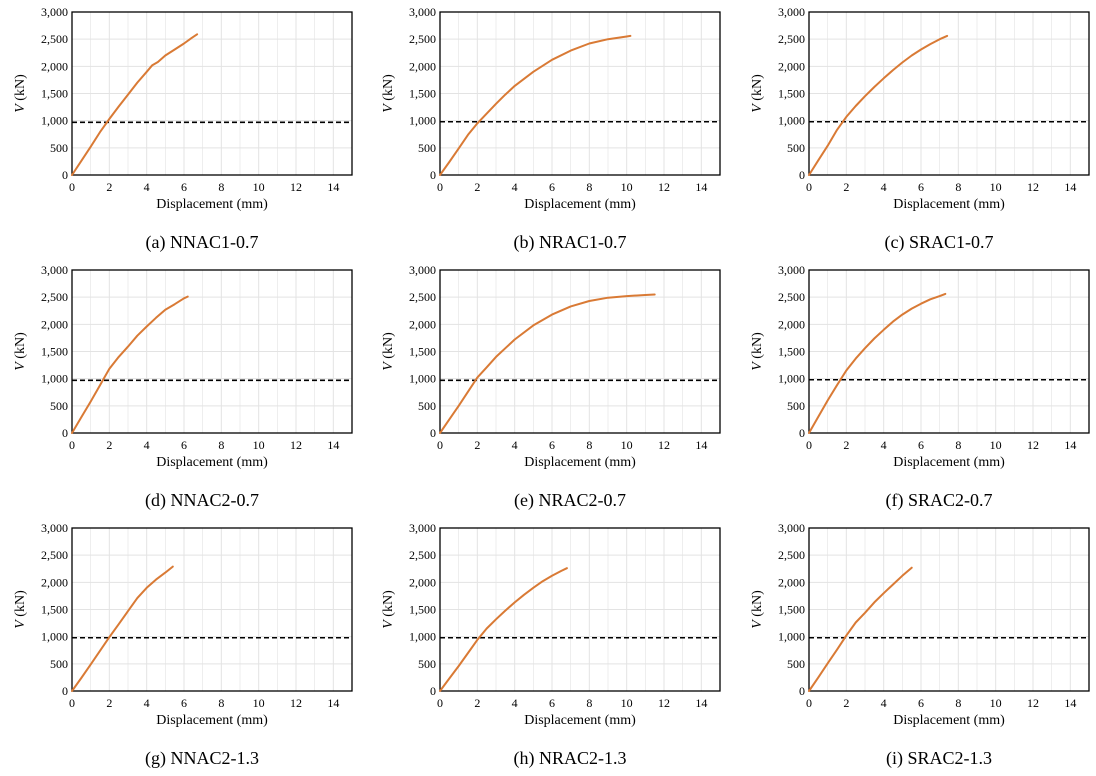  I want to click on y-axis-title: V (kN), so click(757, 351).